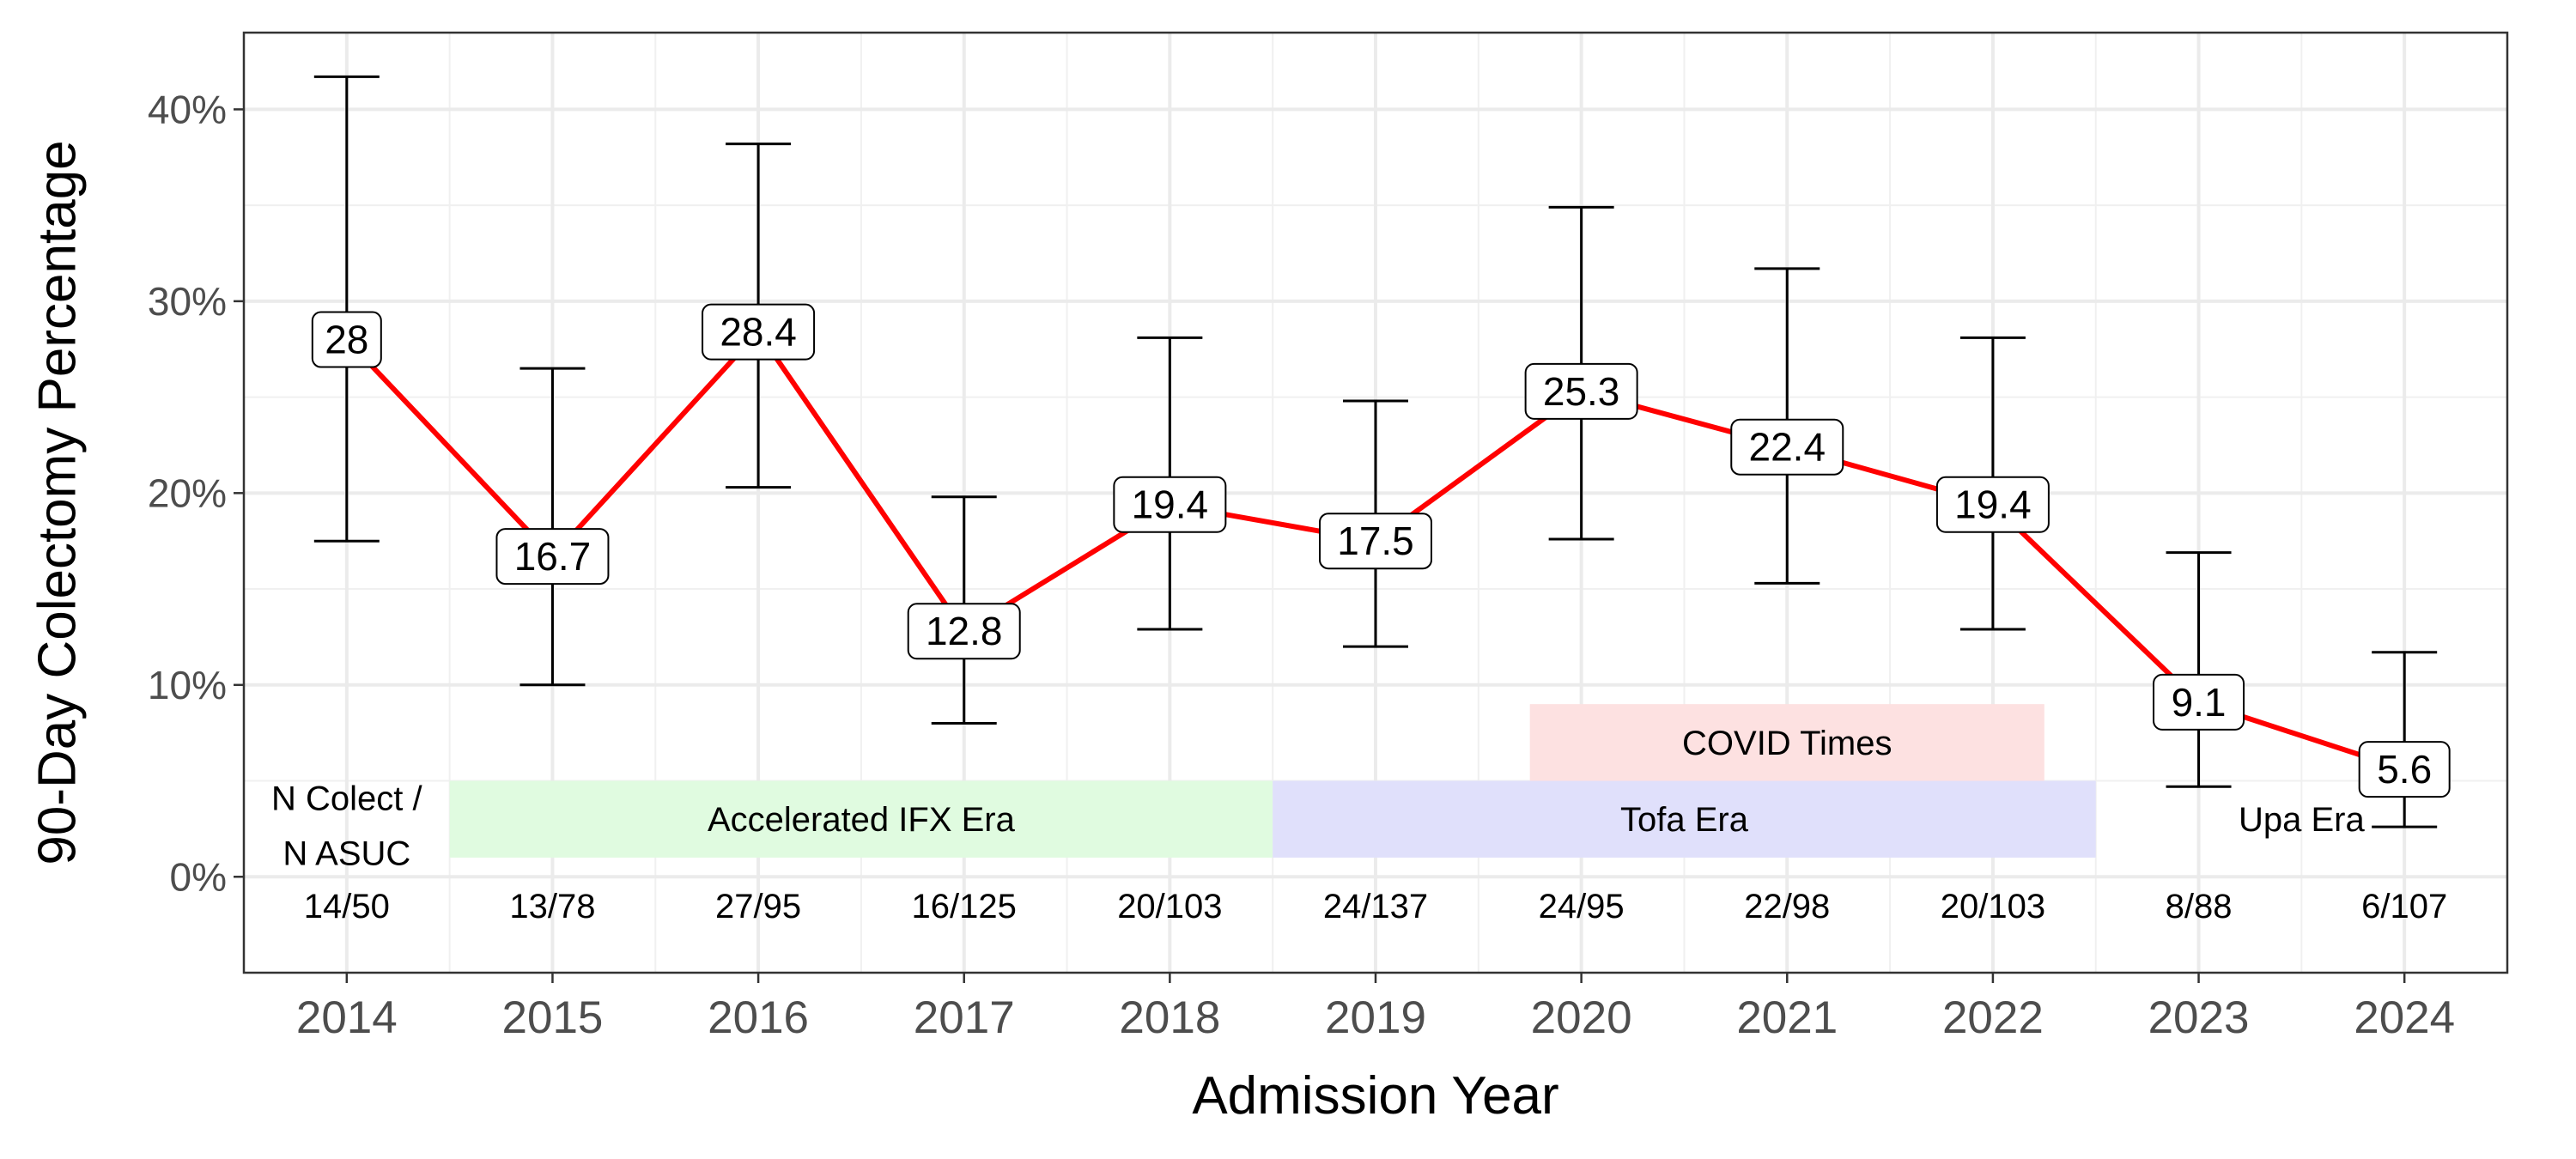 This screenshot has width=2576, height=1159. Describe the element at coordinates (187, 301) in the screenshot. I see `y-tick-label: 30%` at that location.